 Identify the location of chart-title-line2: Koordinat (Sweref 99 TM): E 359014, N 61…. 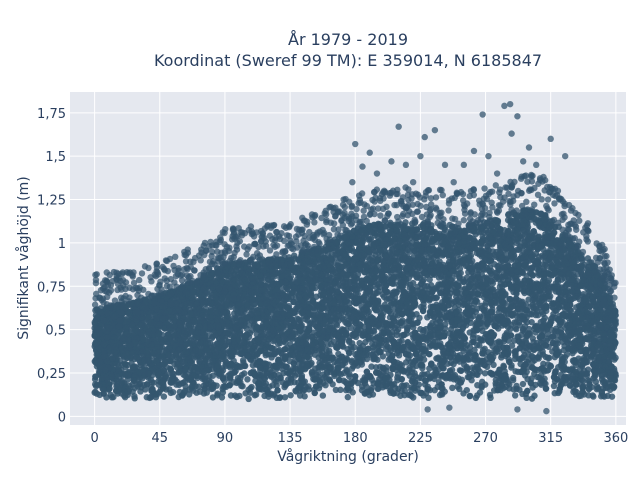
(348, 60).